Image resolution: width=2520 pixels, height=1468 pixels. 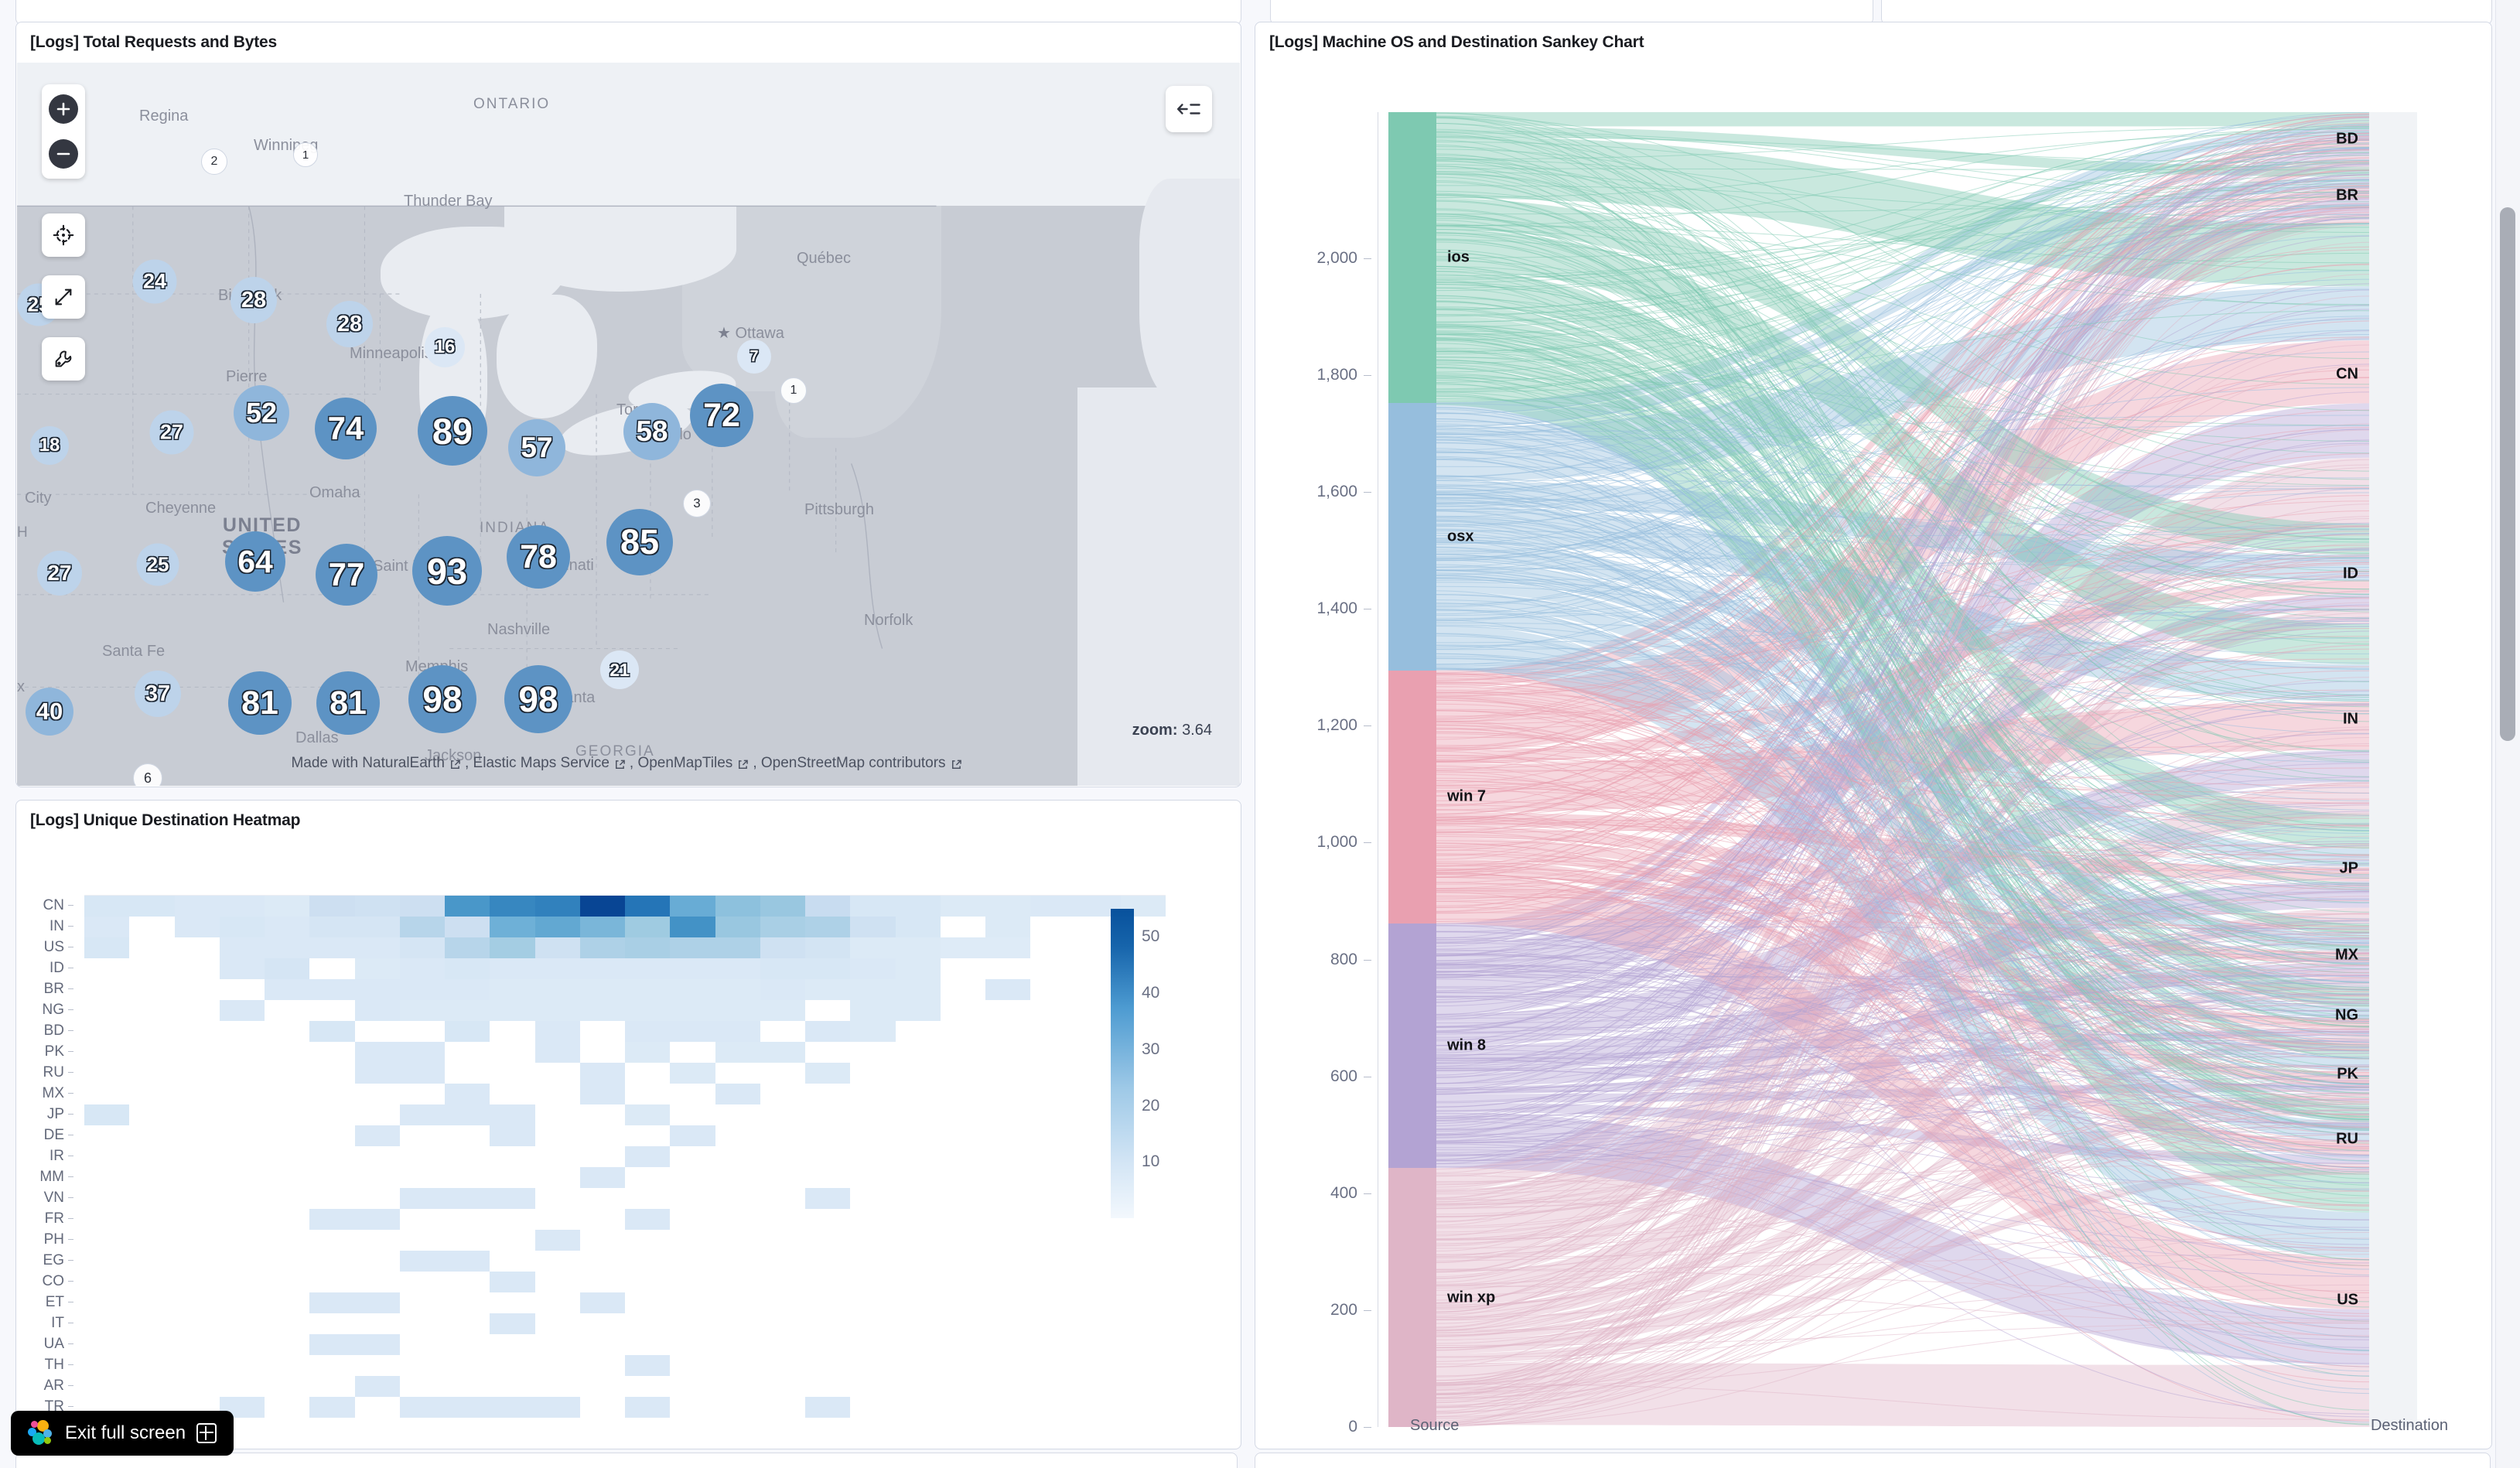 What do you see at coordinates (158, 694) in the screenshot?
I see `map-cluster-marker: 37` at bounding box center [158, 694].